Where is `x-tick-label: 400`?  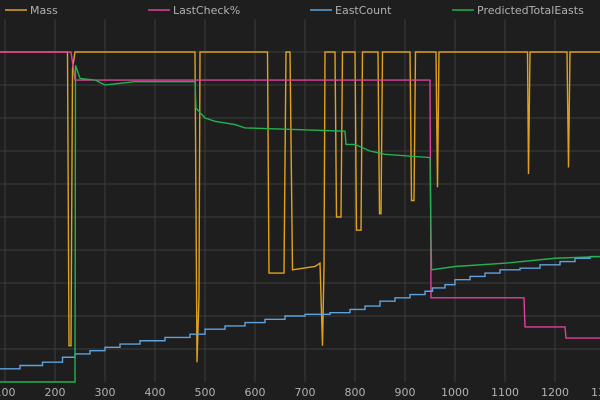
x-tick-label: 400 is located at coordinates (155, 392).